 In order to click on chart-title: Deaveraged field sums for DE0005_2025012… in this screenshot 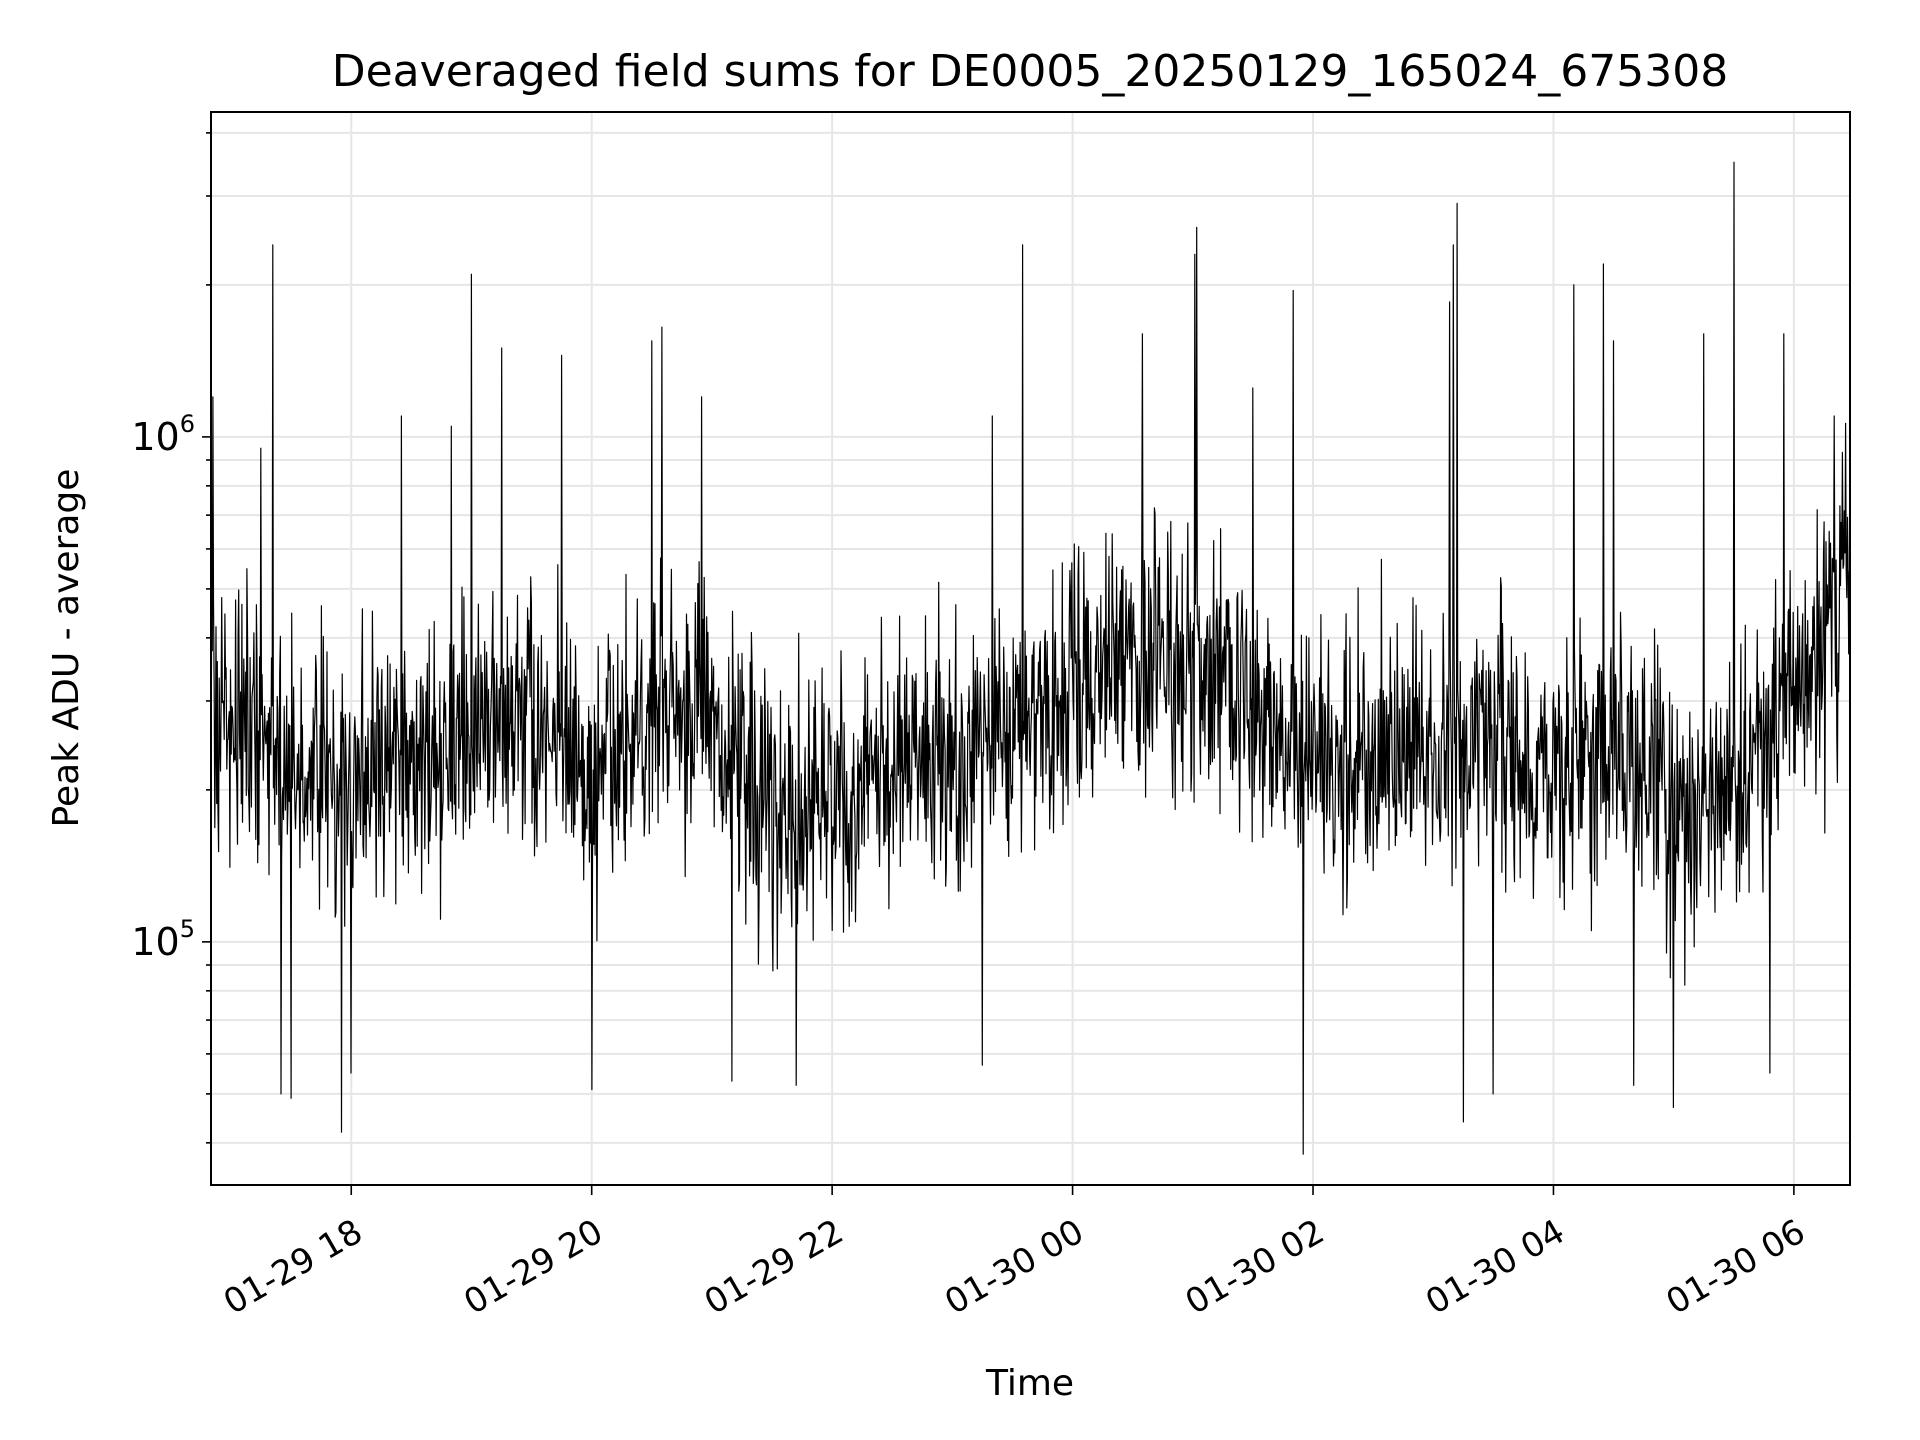, I will do `click(1030, 71)`.